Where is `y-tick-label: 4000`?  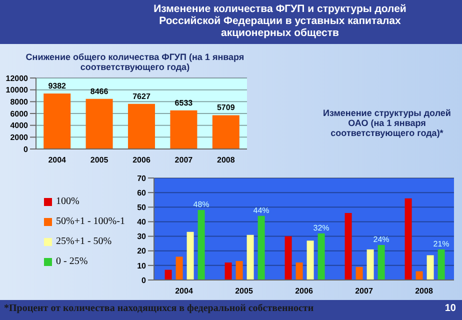 y-tick-label: 4000 is located at coordinates (19, 125).